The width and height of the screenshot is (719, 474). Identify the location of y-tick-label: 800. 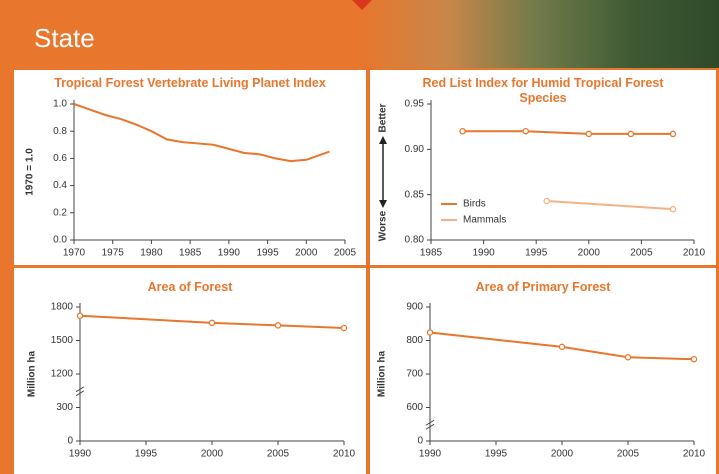
(414, 340).